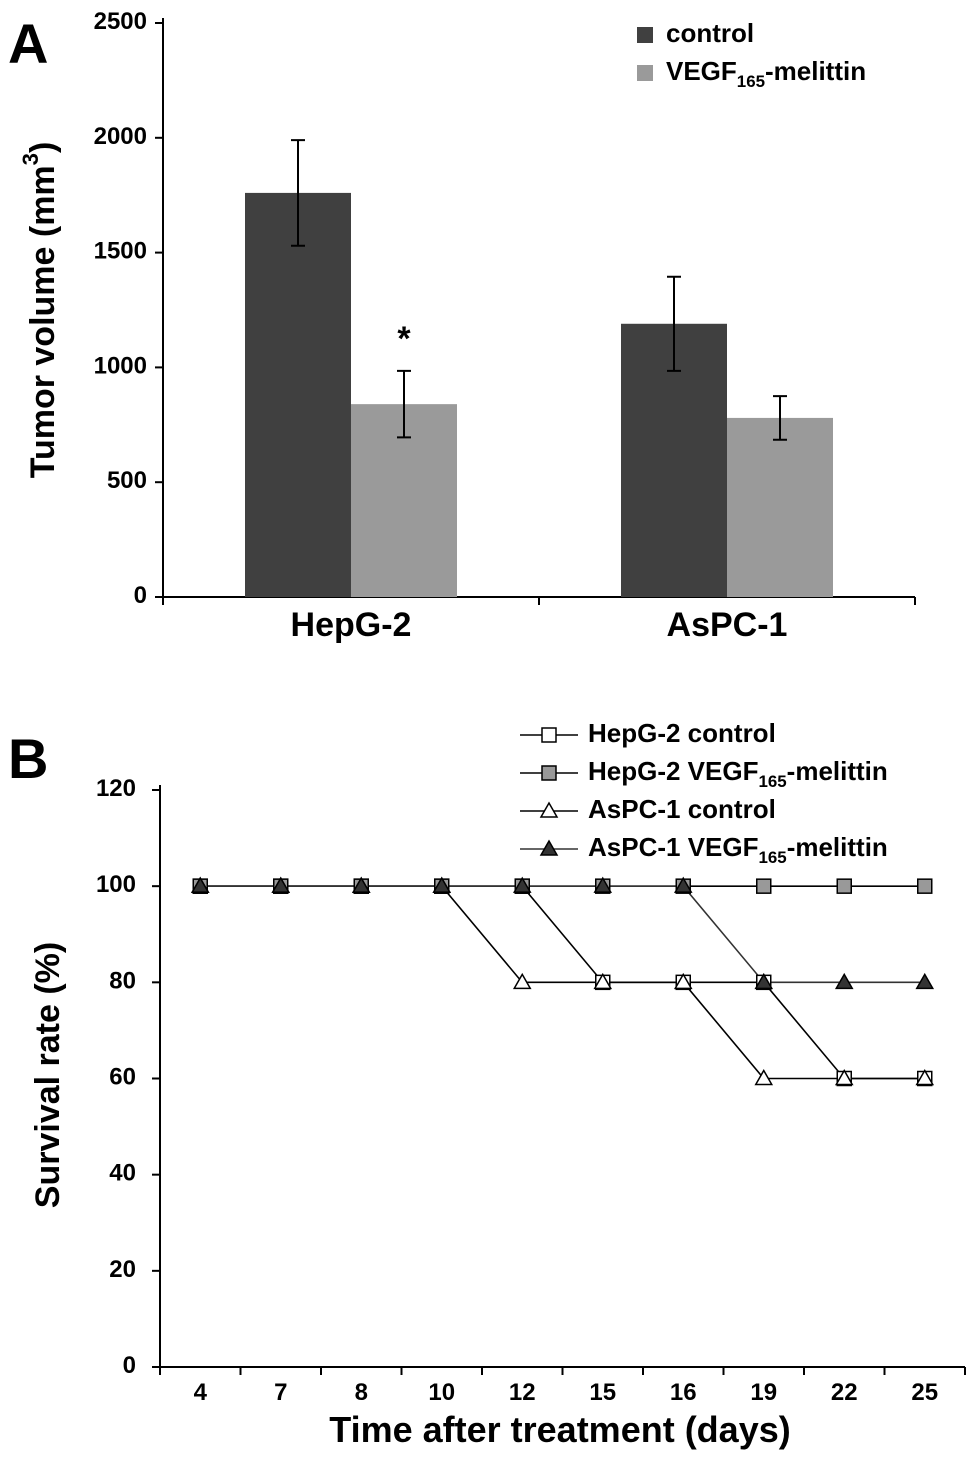 The width and height of the screenshot is (980, 1466). I want to click on x-tick-label: HepG-2, so click(351, 625).